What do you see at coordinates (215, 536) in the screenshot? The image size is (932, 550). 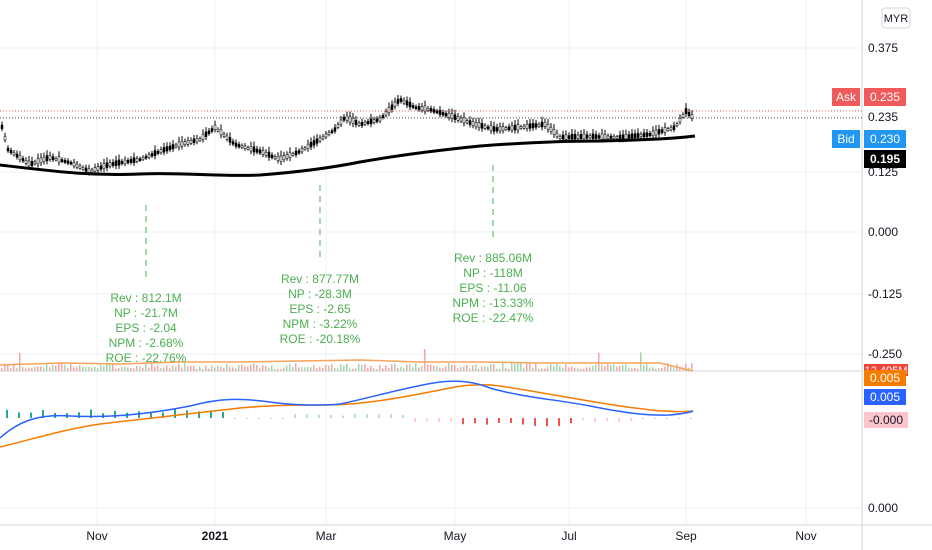 I see `x-tick-1: 2021` at bounding box center [215, 536].